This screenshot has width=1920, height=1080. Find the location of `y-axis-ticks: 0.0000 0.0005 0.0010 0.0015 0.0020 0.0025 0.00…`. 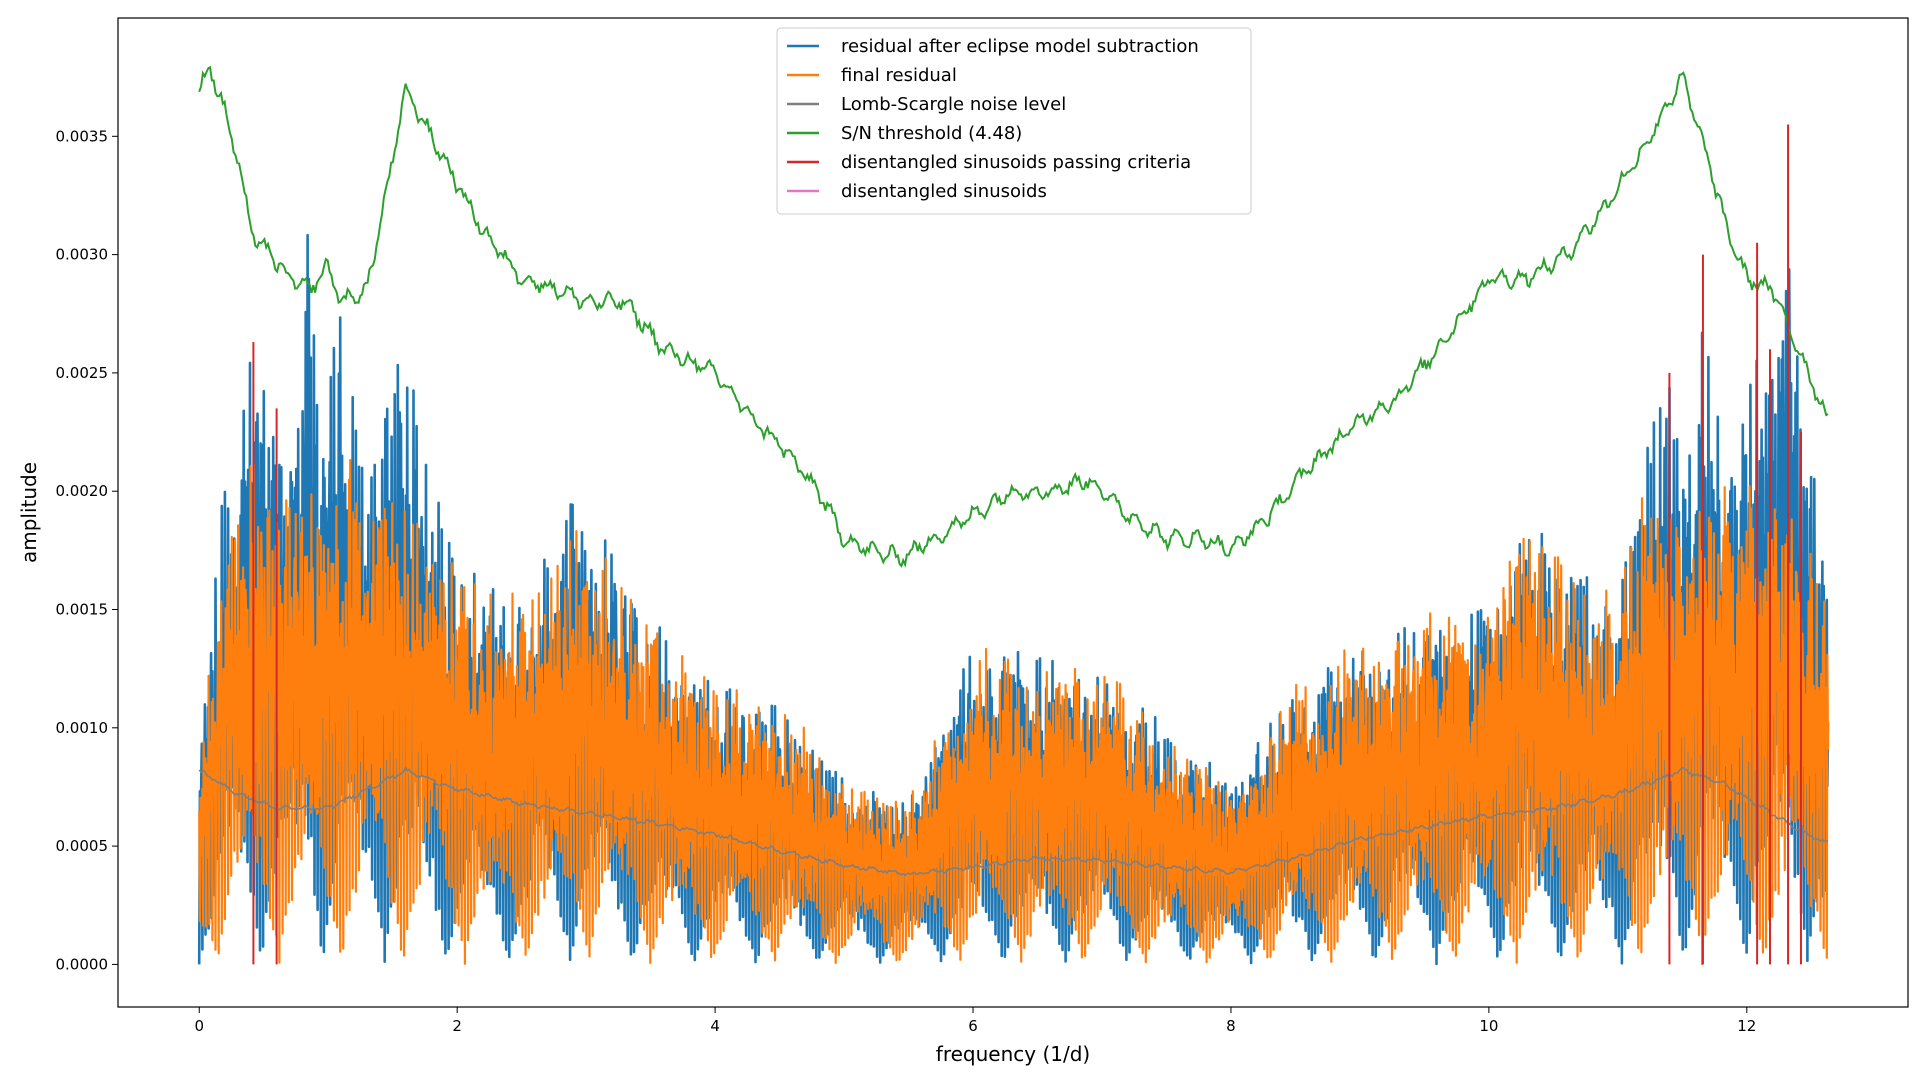

y-axis-ticks: 0.0000 0.0005 0.0010 0.0015 0.0020 0.0025 0.00… is located at coordinates (87, 550).